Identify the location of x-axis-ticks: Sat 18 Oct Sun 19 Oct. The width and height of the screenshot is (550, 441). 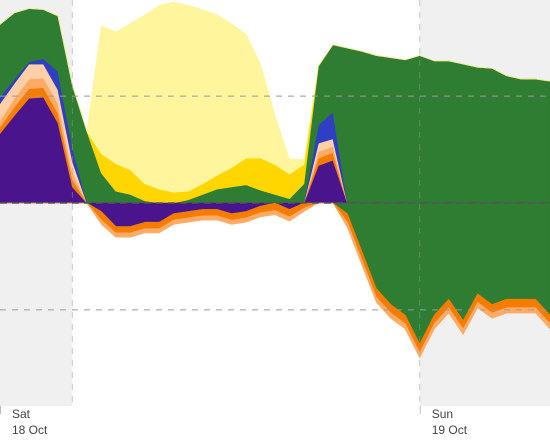
(234, 421).